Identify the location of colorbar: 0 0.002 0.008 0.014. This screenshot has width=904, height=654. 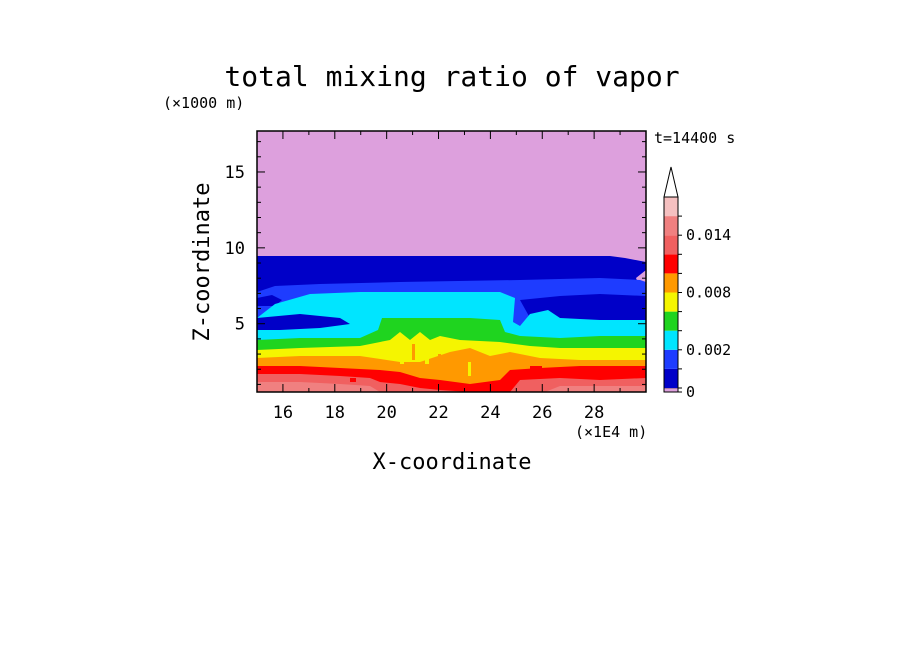
(697, 283).